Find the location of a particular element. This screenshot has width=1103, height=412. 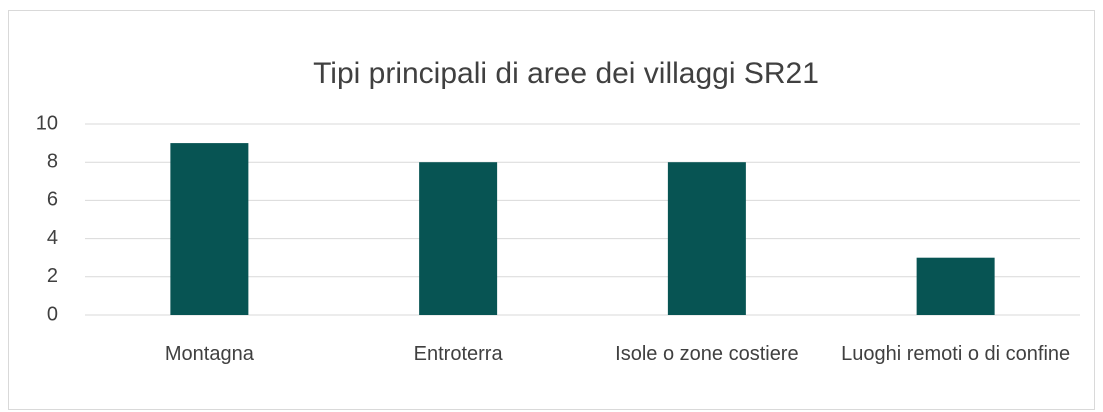

x-tick-label: Entroterra is located at coordinates (458, 354).